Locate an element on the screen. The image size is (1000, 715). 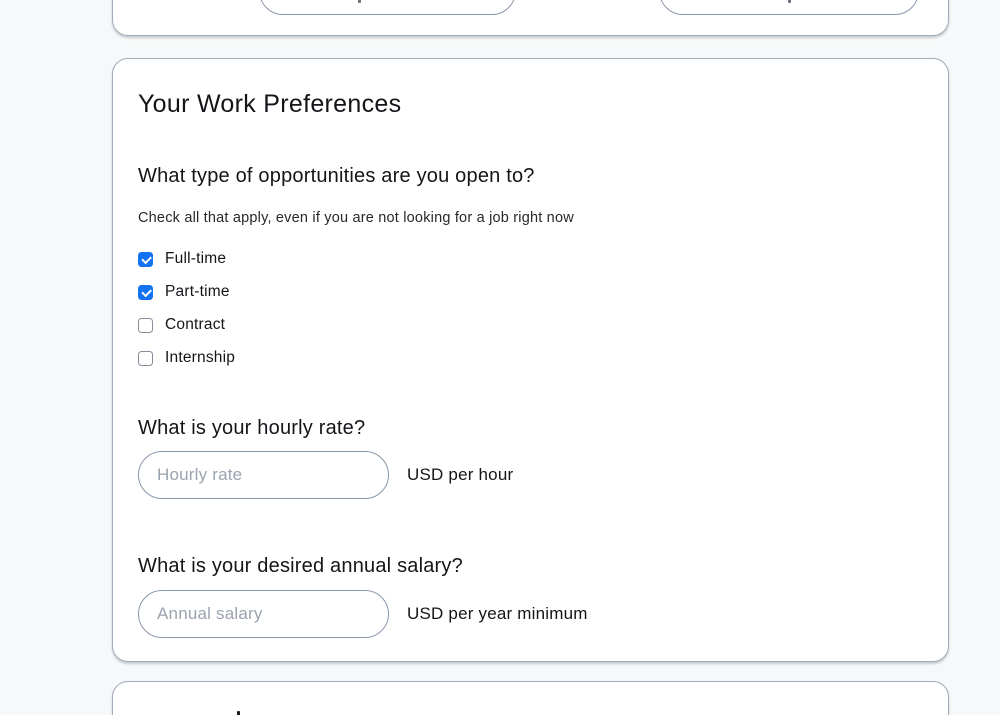
annual-salary-question: What is your desired annual salary? is located at coordinates (300, 566).